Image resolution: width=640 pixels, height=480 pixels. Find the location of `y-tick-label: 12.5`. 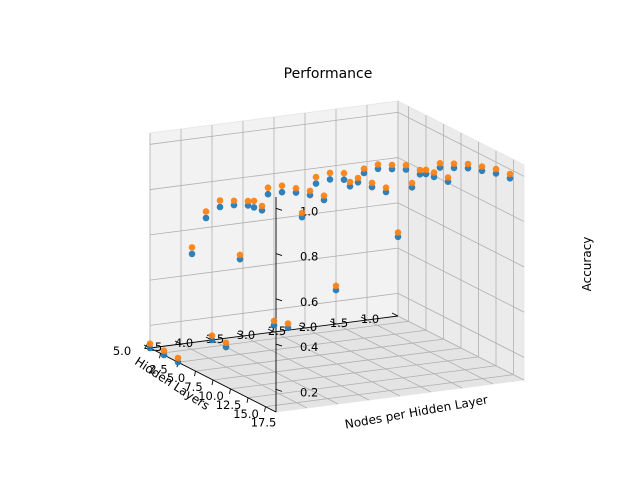

y-tick-label: 12.5 is located at coordinates (229, 405).